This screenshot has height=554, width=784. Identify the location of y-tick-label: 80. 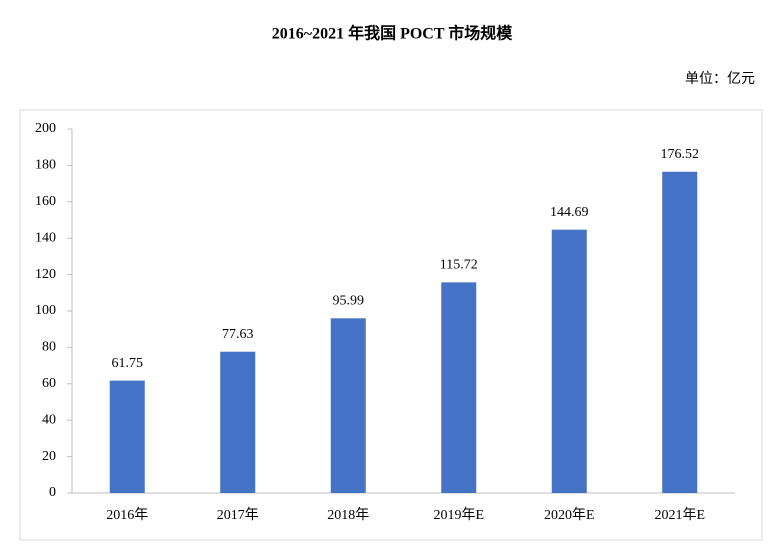
(49, 347).